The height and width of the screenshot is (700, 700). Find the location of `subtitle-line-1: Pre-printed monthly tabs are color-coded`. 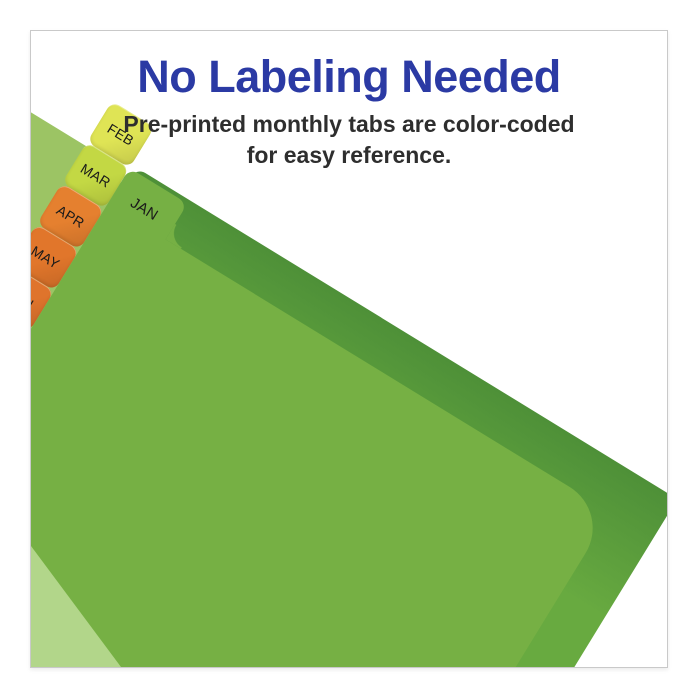

subtitle-line-1: Pre-printed monthly tabs are color-coded is located at coordinates (349, 123).